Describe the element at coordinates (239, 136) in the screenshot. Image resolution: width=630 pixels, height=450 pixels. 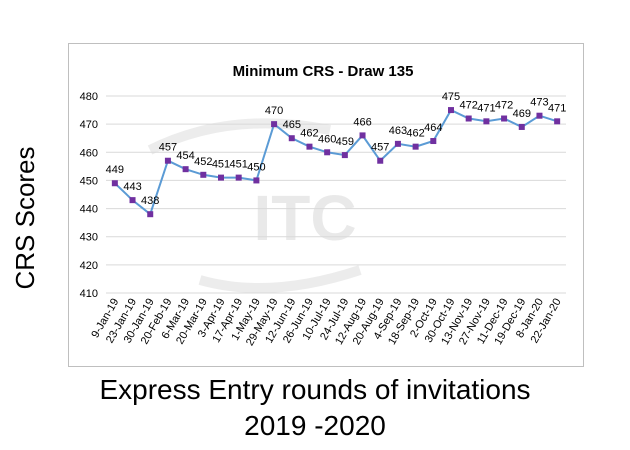
I see `watermark-swoosh-top` at that location.